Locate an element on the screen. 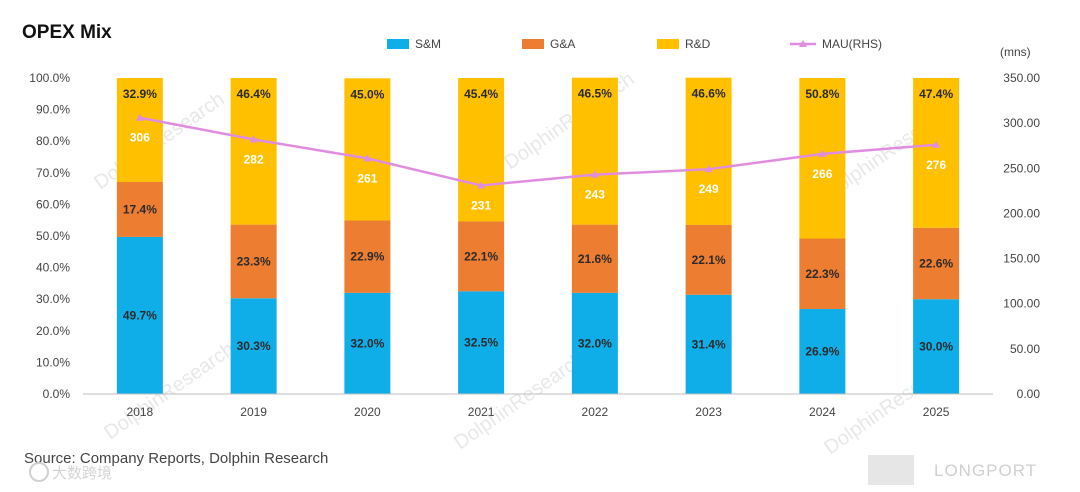  legend-label: MAU(RHS) is located at coordinates (852, 44).